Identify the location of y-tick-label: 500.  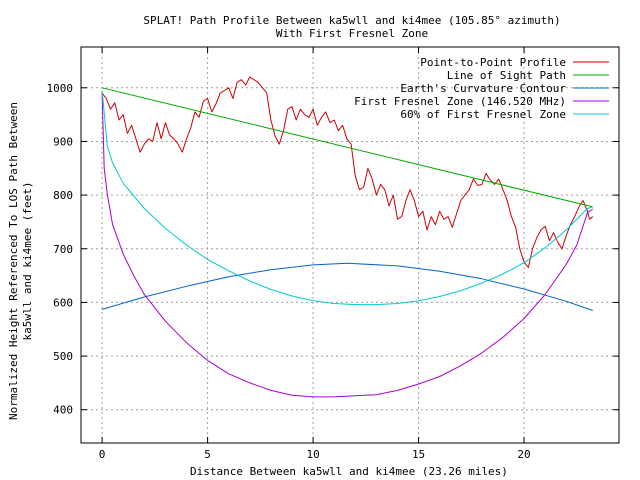
(63, 356).